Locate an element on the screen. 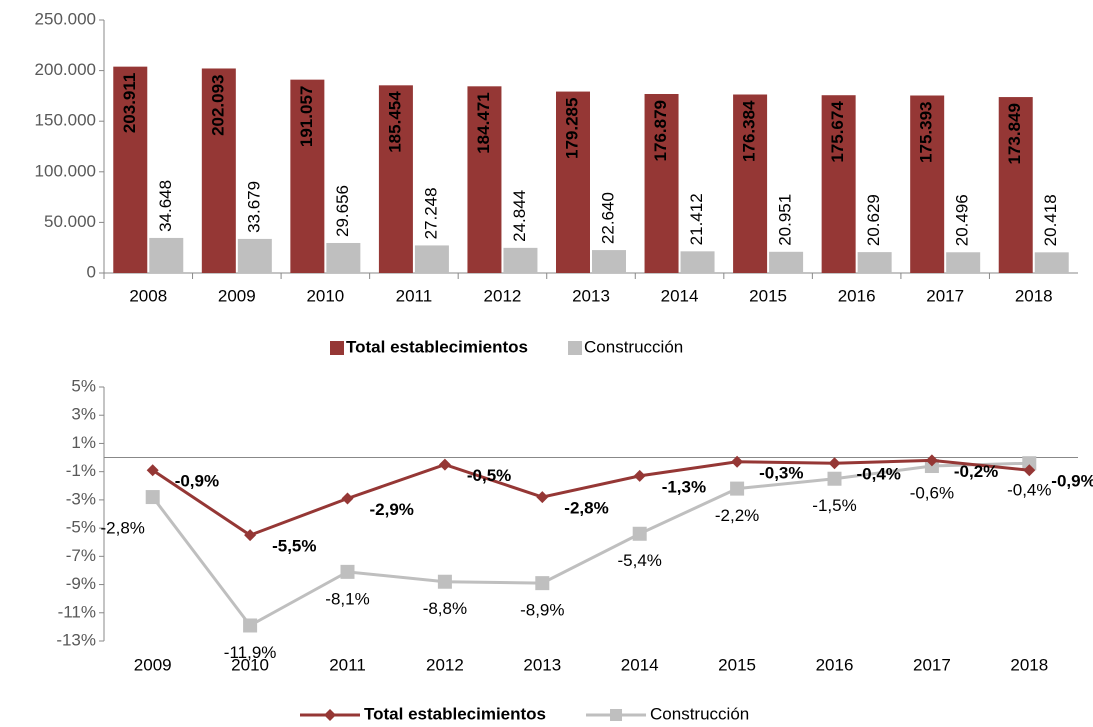 This screenshot has width=1093, height=727. value-label: 21.412 is located at coordinates (696, 219).